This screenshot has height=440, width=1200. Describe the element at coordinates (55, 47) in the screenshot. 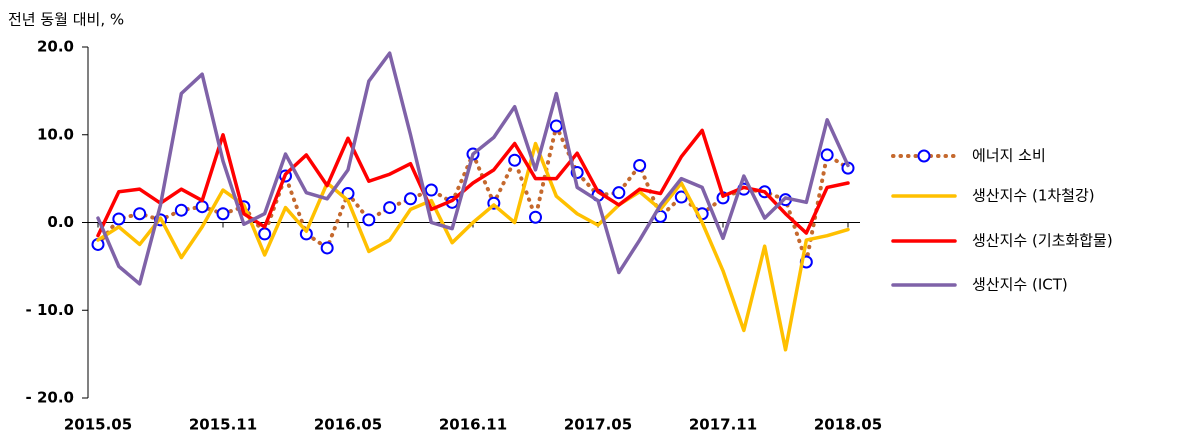

I see `y-tick-label: 20.0` at that location.